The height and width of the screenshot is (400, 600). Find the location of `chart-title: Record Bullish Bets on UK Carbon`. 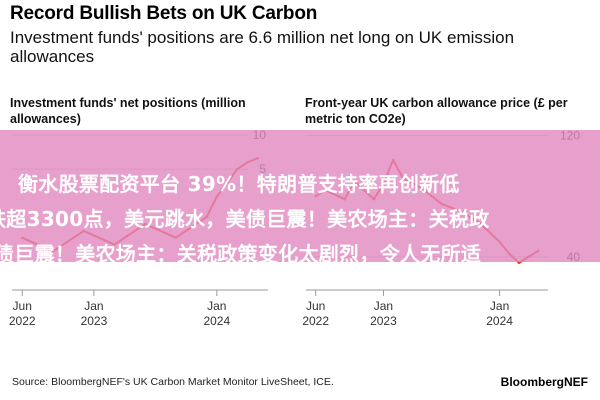

chart-title: Record Bullish Bets on UK Carbon is located at coordinates (164, 13).